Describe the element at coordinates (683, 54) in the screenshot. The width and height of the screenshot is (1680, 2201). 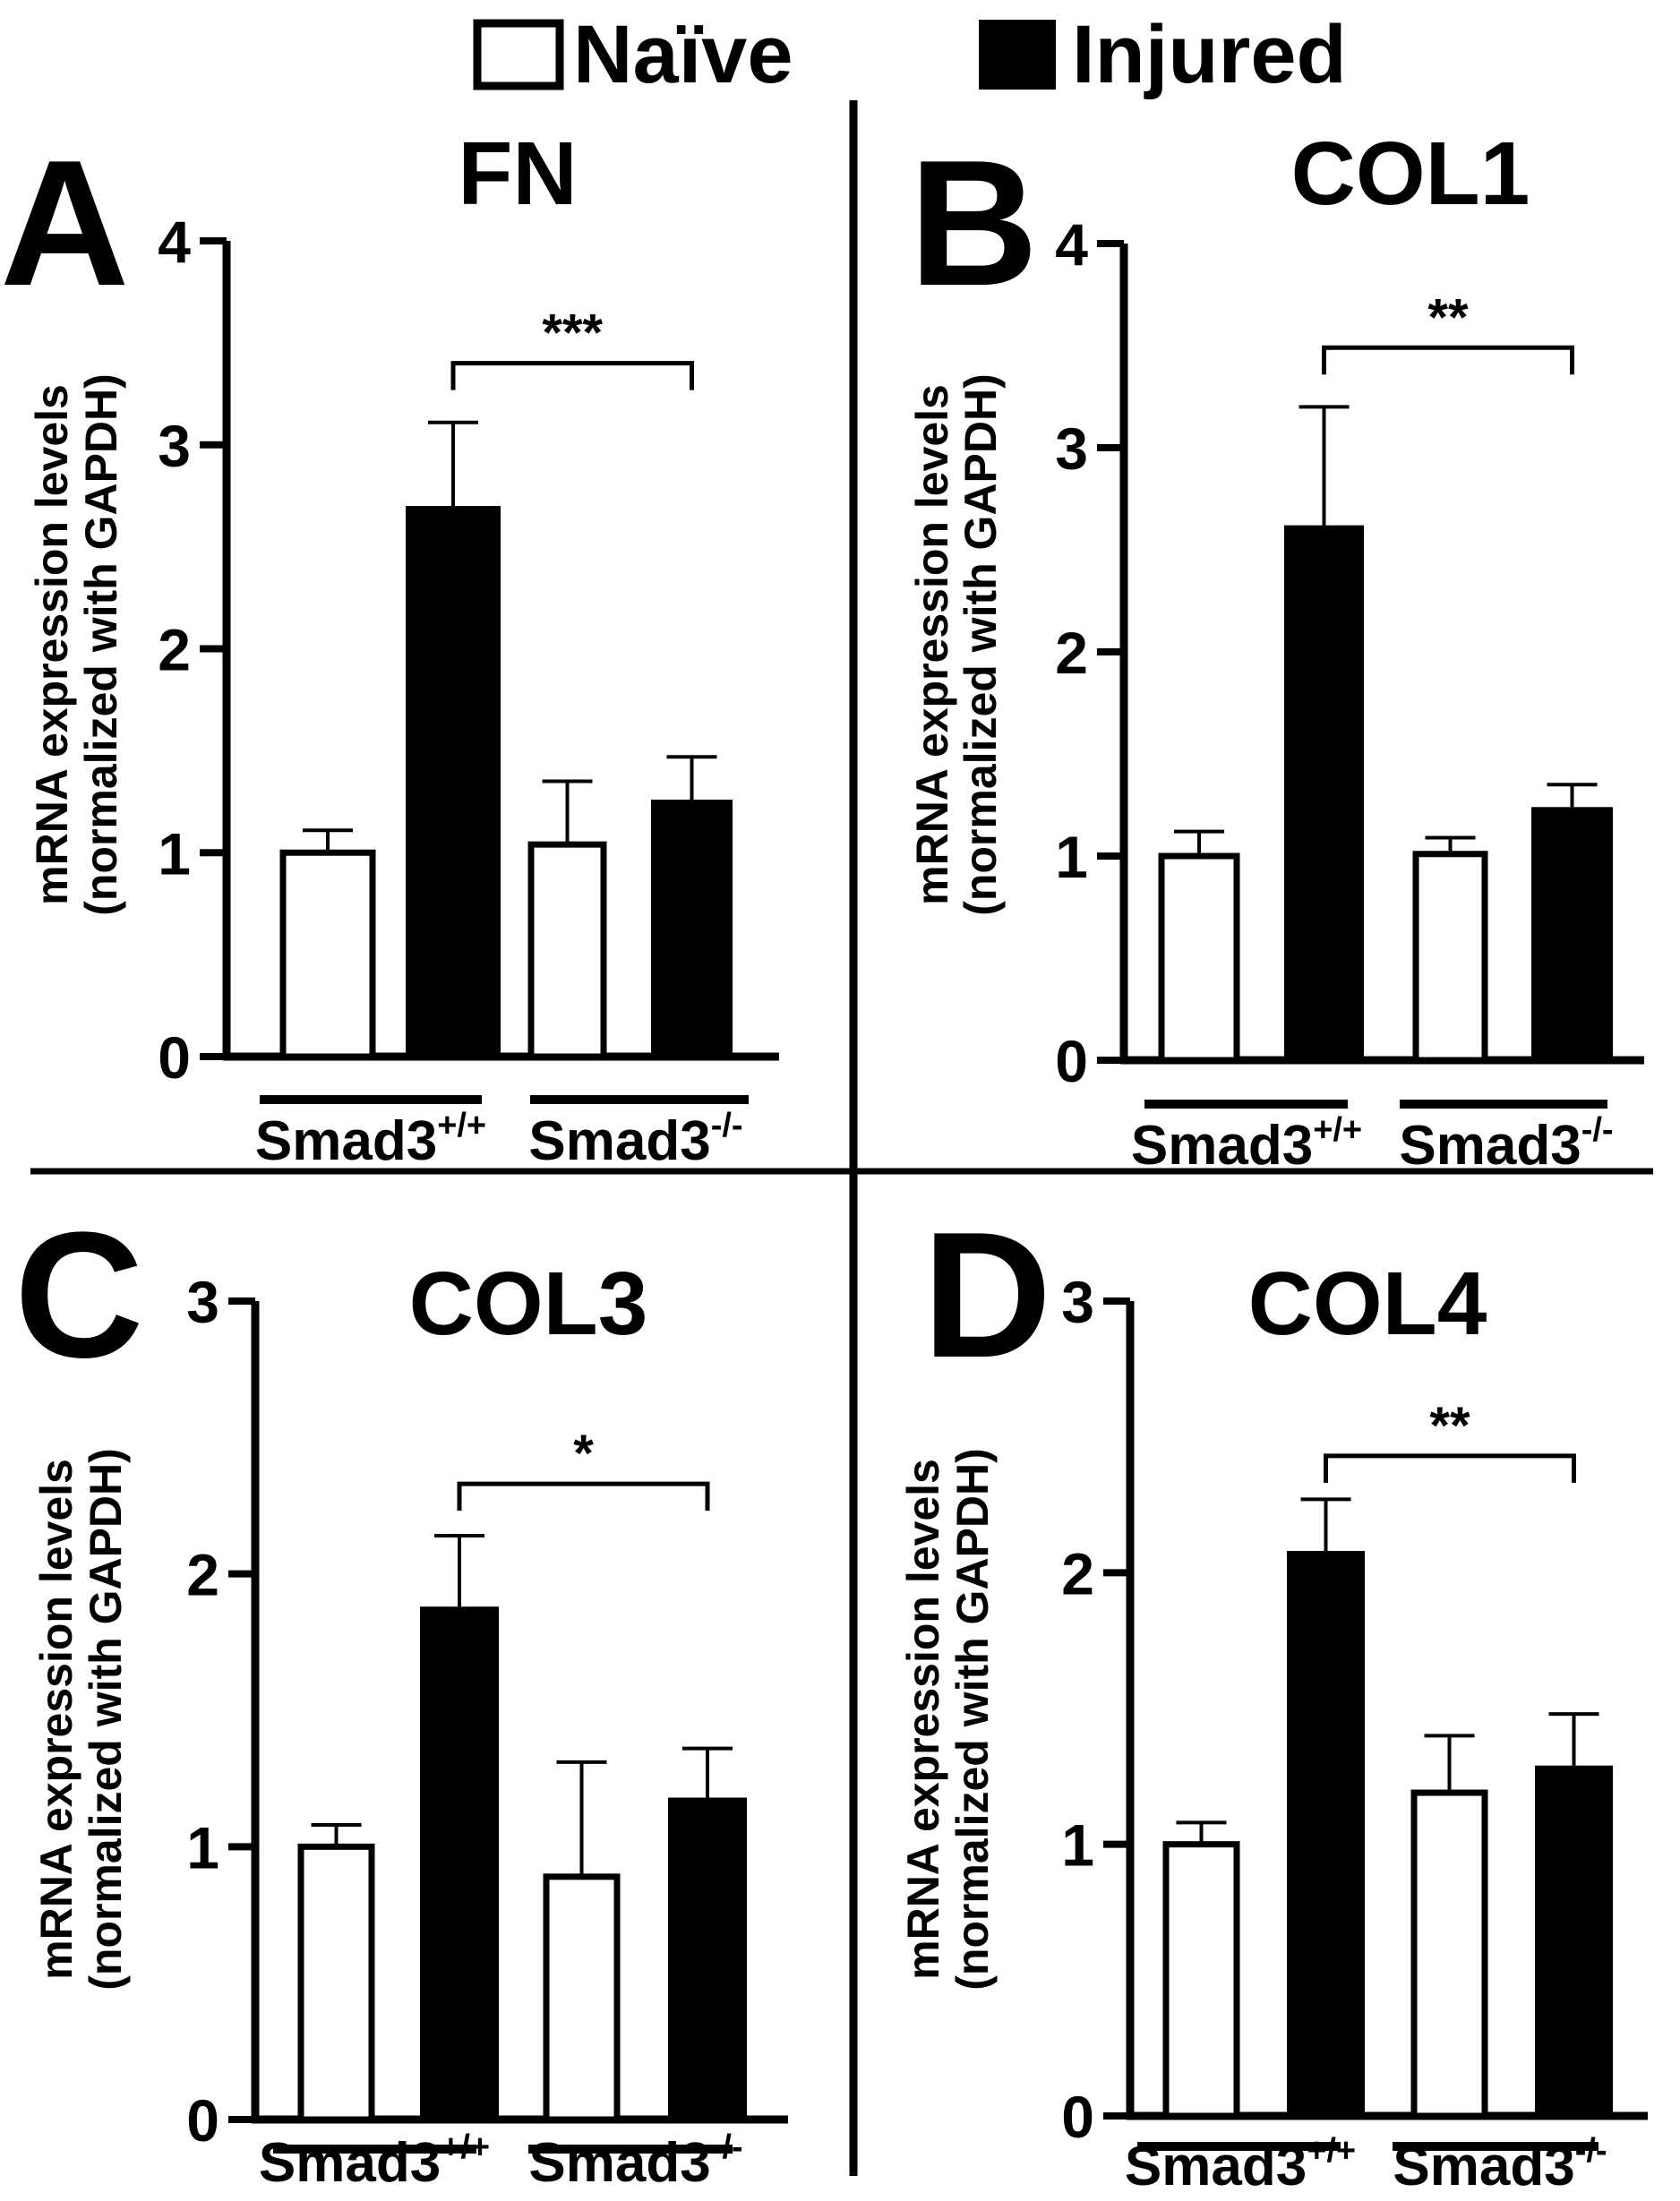
I see `legend-label-naive: Naïve` at that location.